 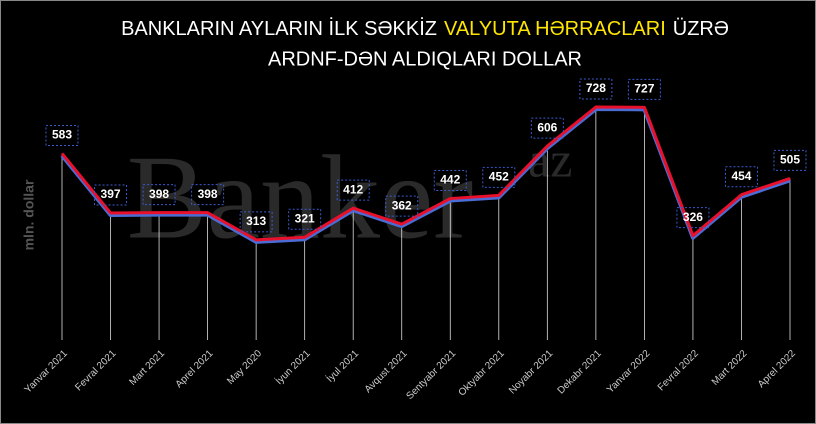 I want to click on data-label: 412, so click(x=353, y=189).